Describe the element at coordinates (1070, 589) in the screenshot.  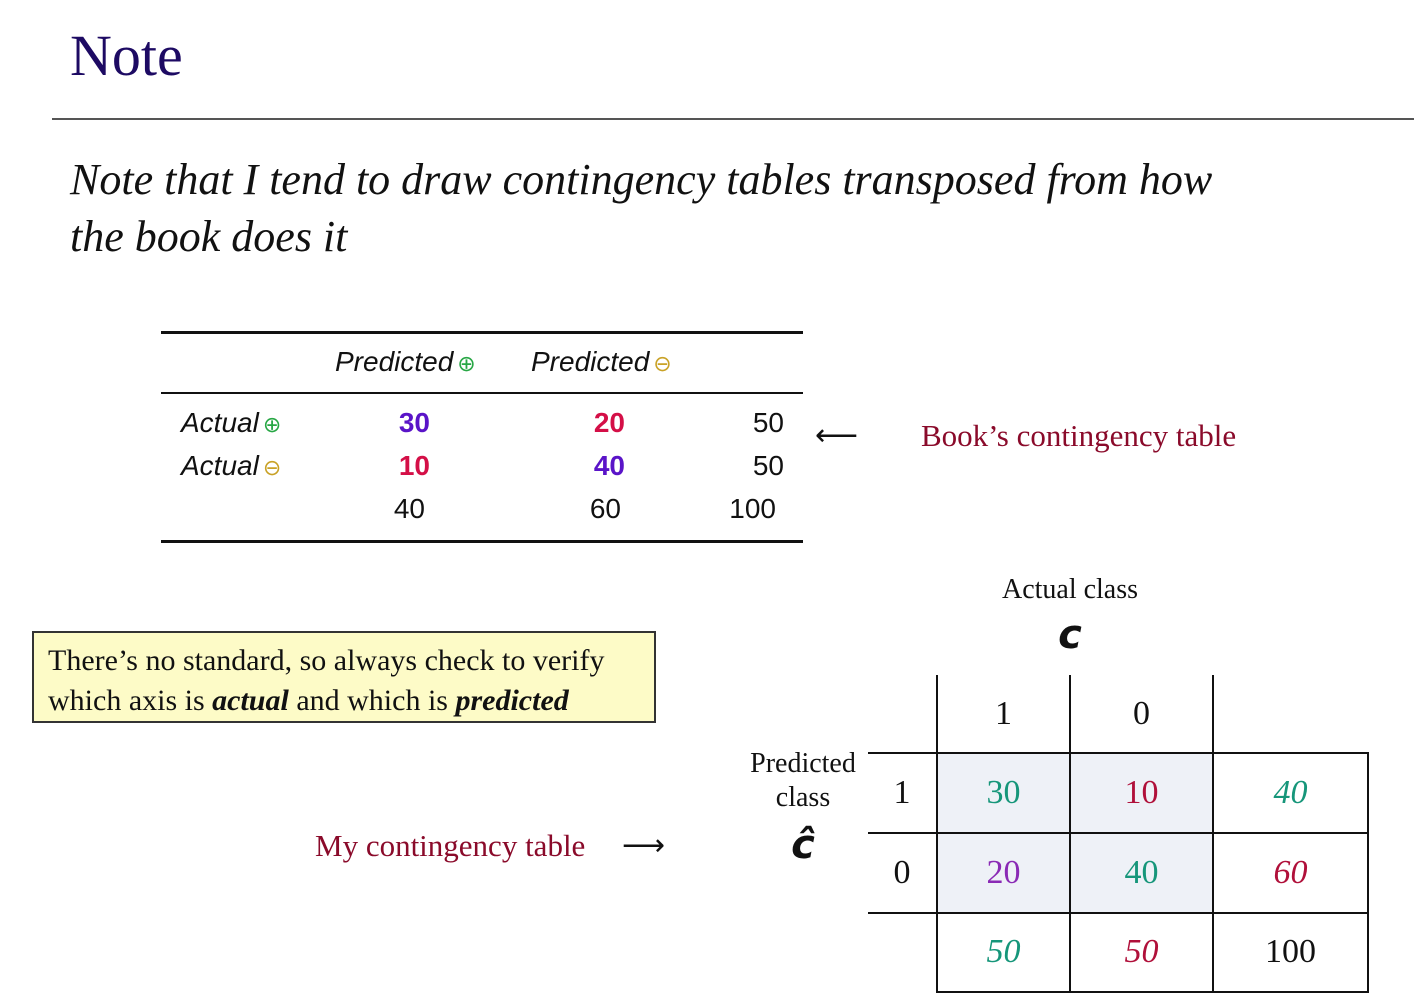
I see `col-axis-title: Actual class` at that location.